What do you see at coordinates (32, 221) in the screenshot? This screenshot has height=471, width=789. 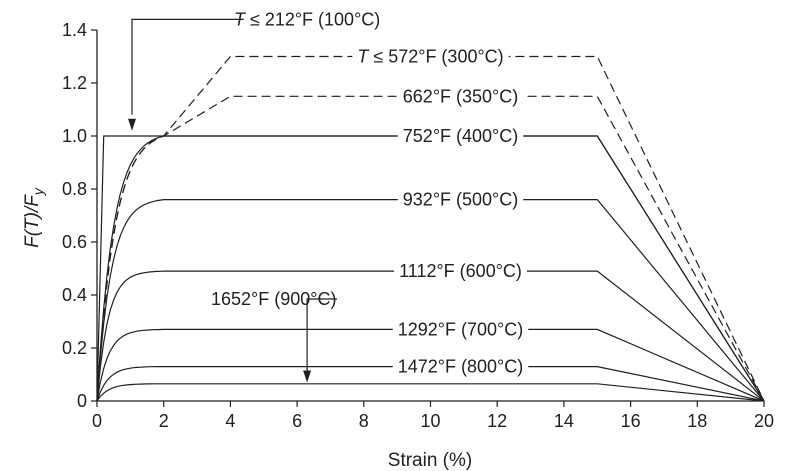 I see `y-axis-label-main: F(T)/F` at bounding box center [32, 221].